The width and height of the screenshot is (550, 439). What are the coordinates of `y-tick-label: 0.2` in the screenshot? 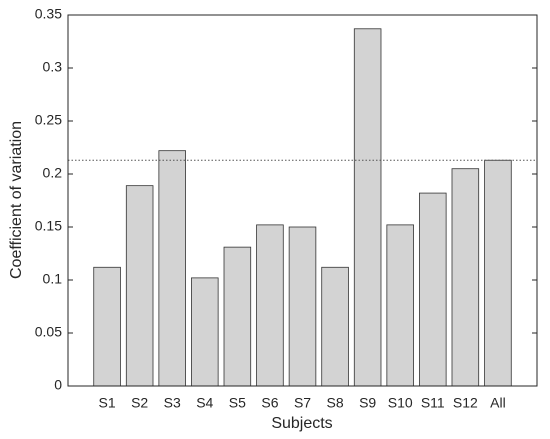 It's located at (53, 173).